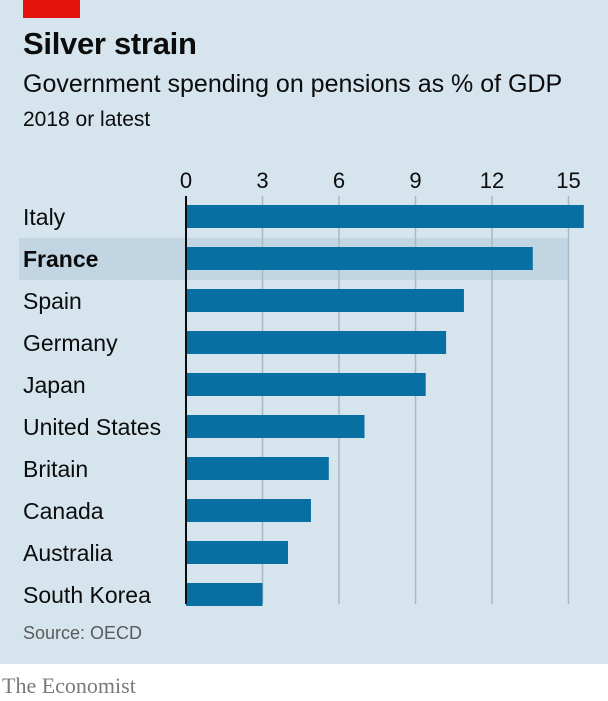 The height and width of the screenshot is (701, 608). I want to click on x-tick-label: 15, so click(568, 180).